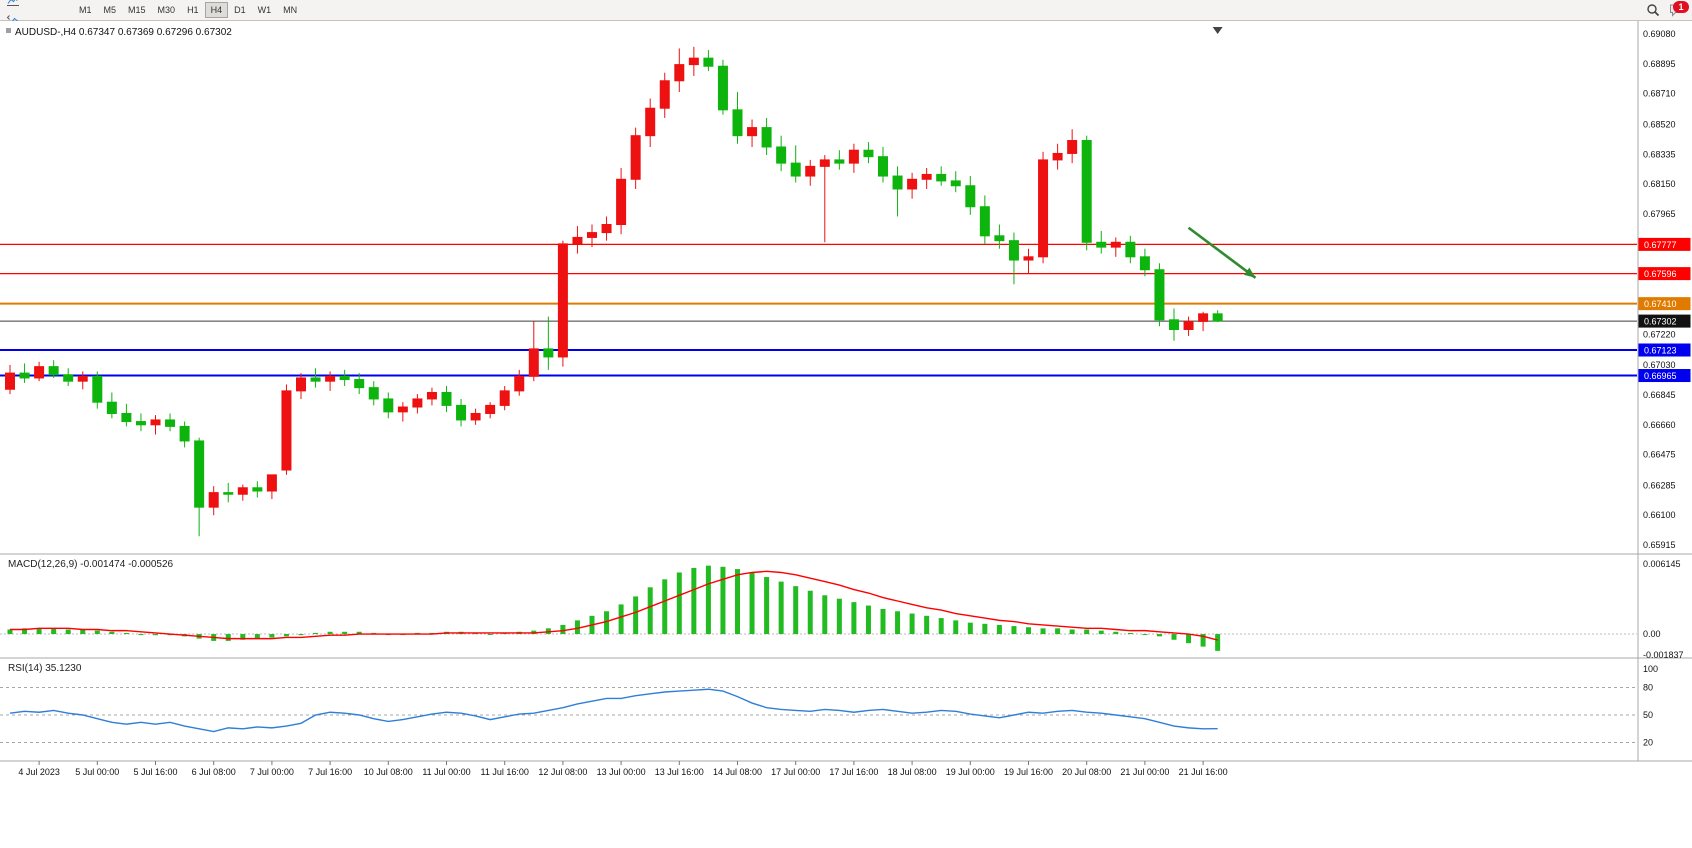 The image size is (1692, 848). I want to click on timeframe-W1: W1, so click(264, 10).